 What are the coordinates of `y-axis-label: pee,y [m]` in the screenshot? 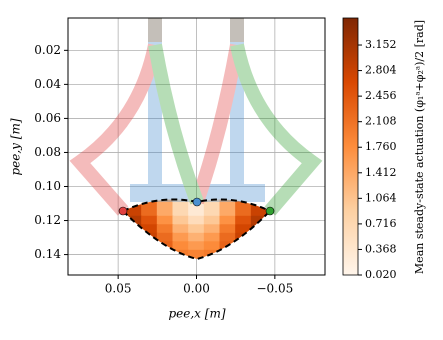 It's located at (16, 146).